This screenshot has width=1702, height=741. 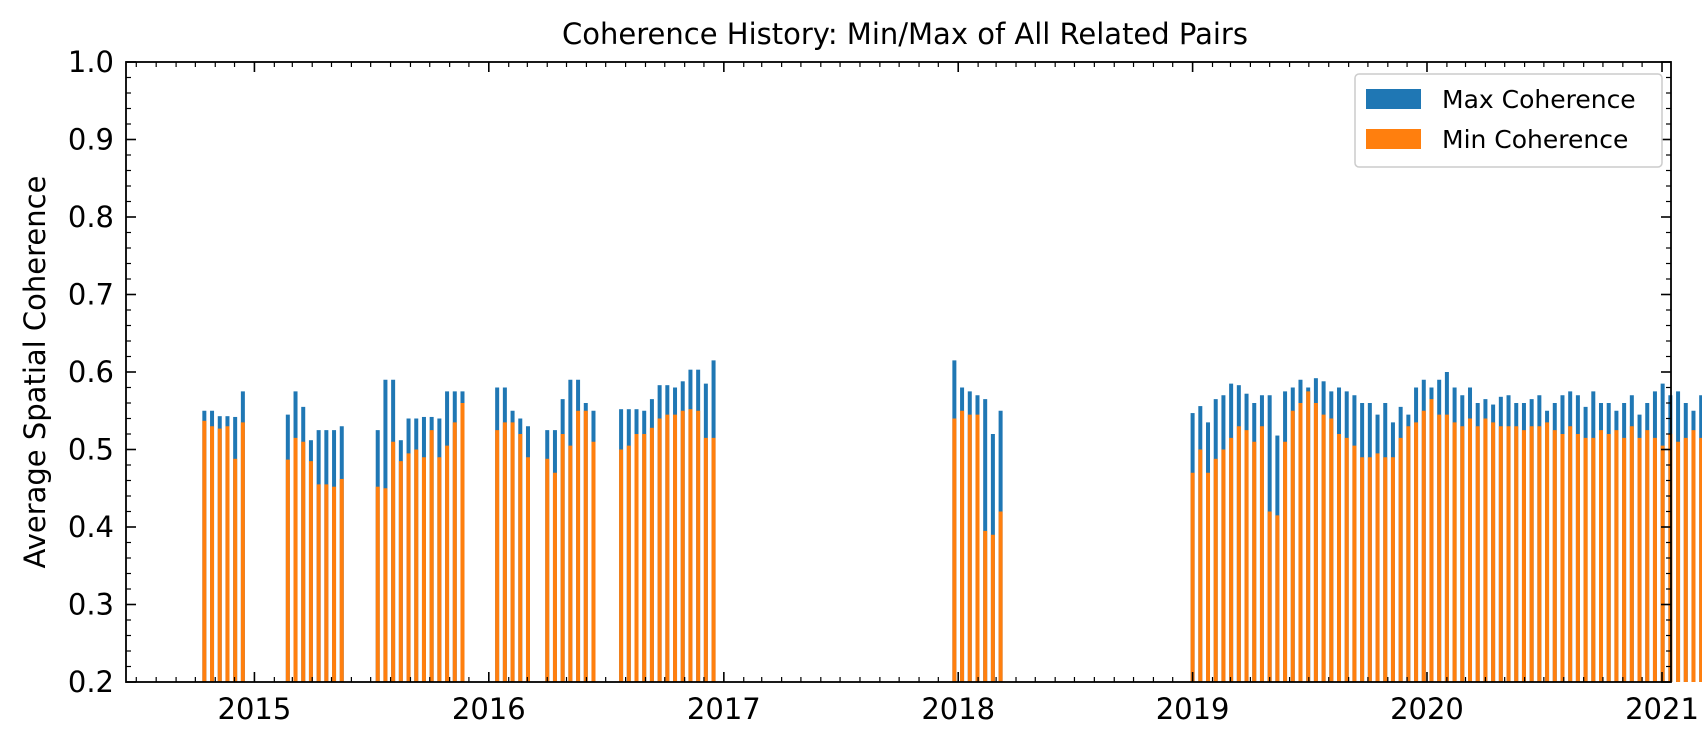 I want to click on x-tick-label: 2016, so click(x=489, y=709).